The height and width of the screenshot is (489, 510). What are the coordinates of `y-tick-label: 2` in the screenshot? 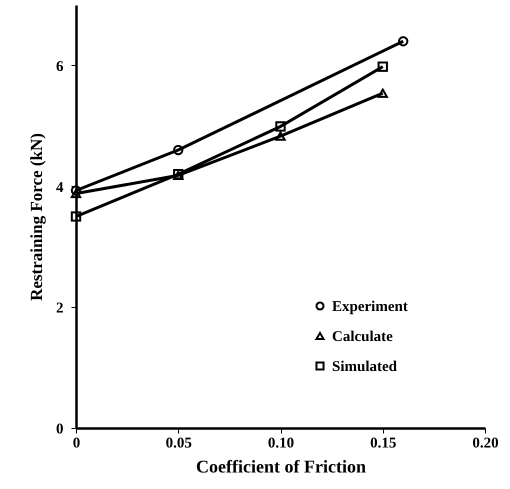 It's located at (60, 308).